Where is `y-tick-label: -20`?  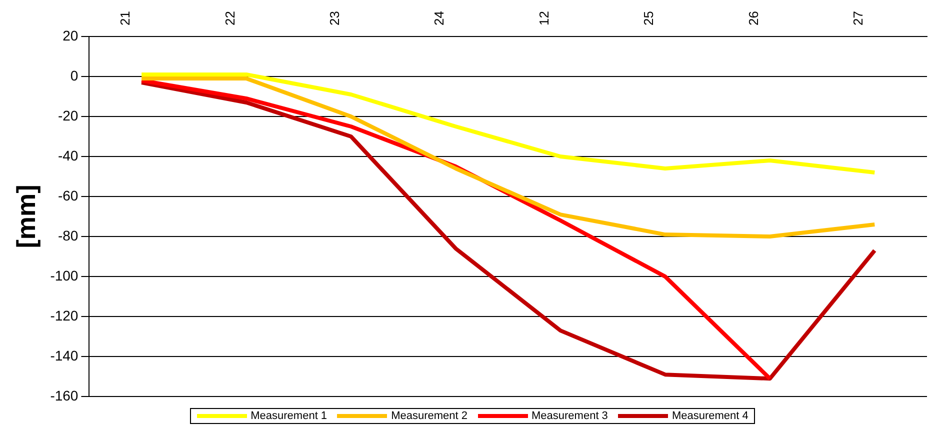 y-tick-label: -20 is located at coordinates (68, 115).